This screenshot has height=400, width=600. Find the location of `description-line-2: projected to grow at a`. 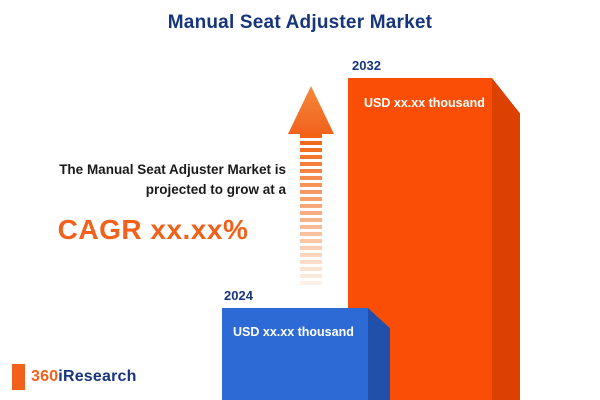

description-line-2: projected to grow at a is located at coordinates (215, 190).